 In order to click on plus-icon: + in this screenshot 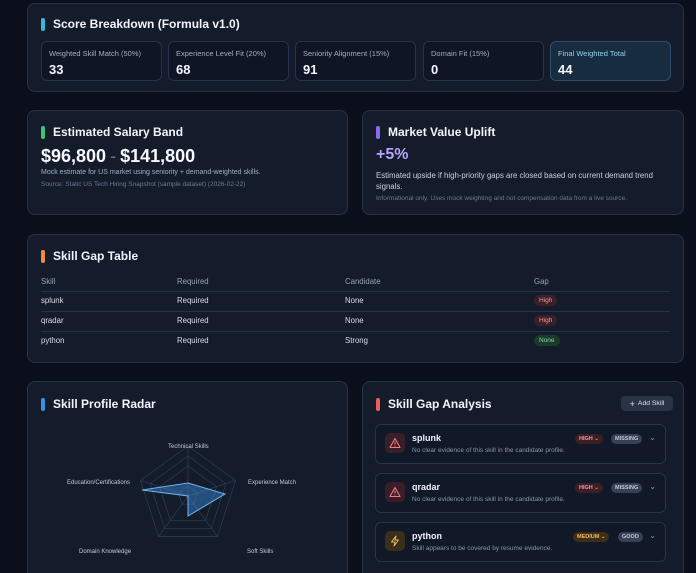, I will do `click(632, 403)`.